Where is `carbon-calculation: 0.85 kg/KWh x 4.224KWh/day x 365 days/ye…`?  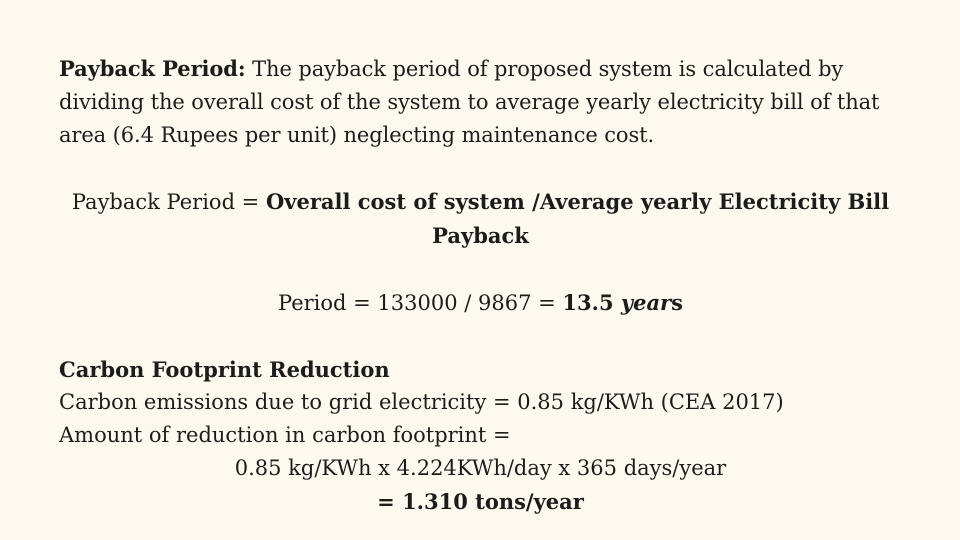
carbon-calculation: 0.85 kg/KWh x 4.224KWh/day x 365 days/ye… is located at coordinates (480, 468).